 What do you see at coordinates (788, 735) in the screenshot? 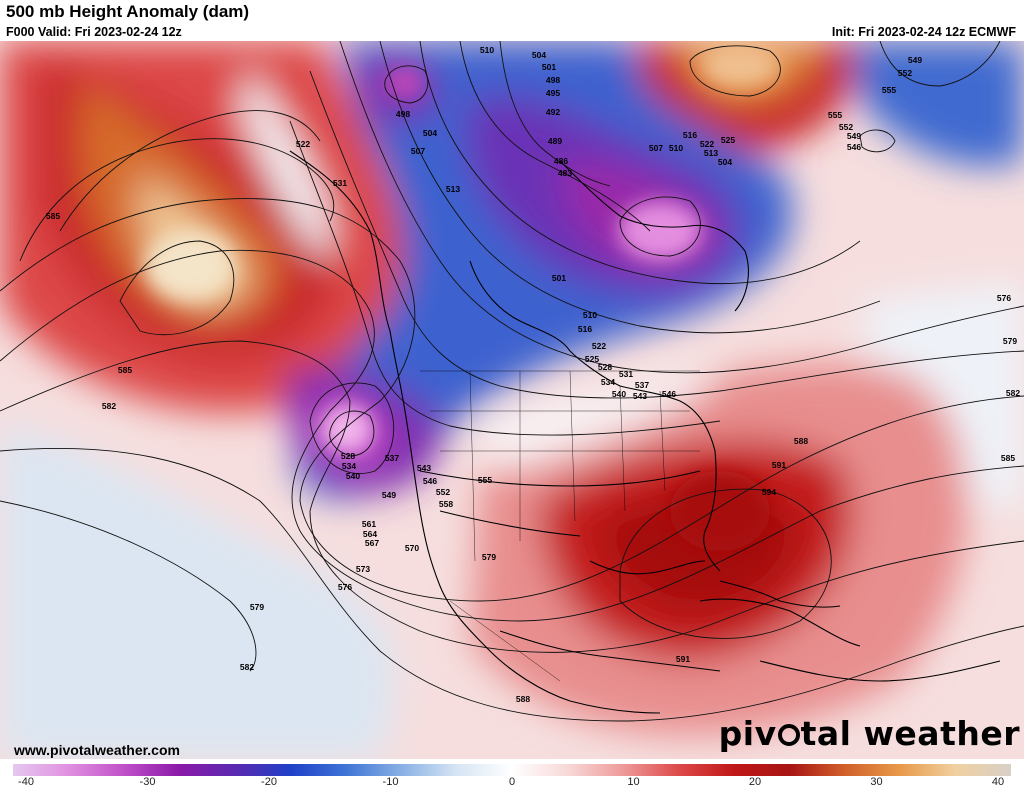
I see `logo-o-icon` at bounding box center [788, 735].